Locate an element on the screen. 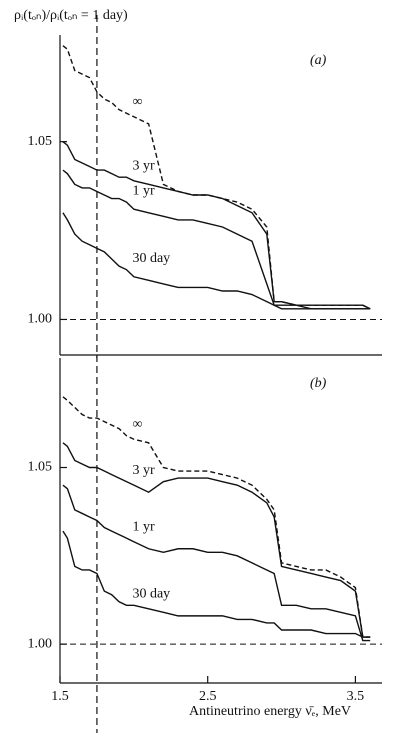 The image size is (409, 739). x-tick-label: 2.5 is located at coordinates (208, 696).